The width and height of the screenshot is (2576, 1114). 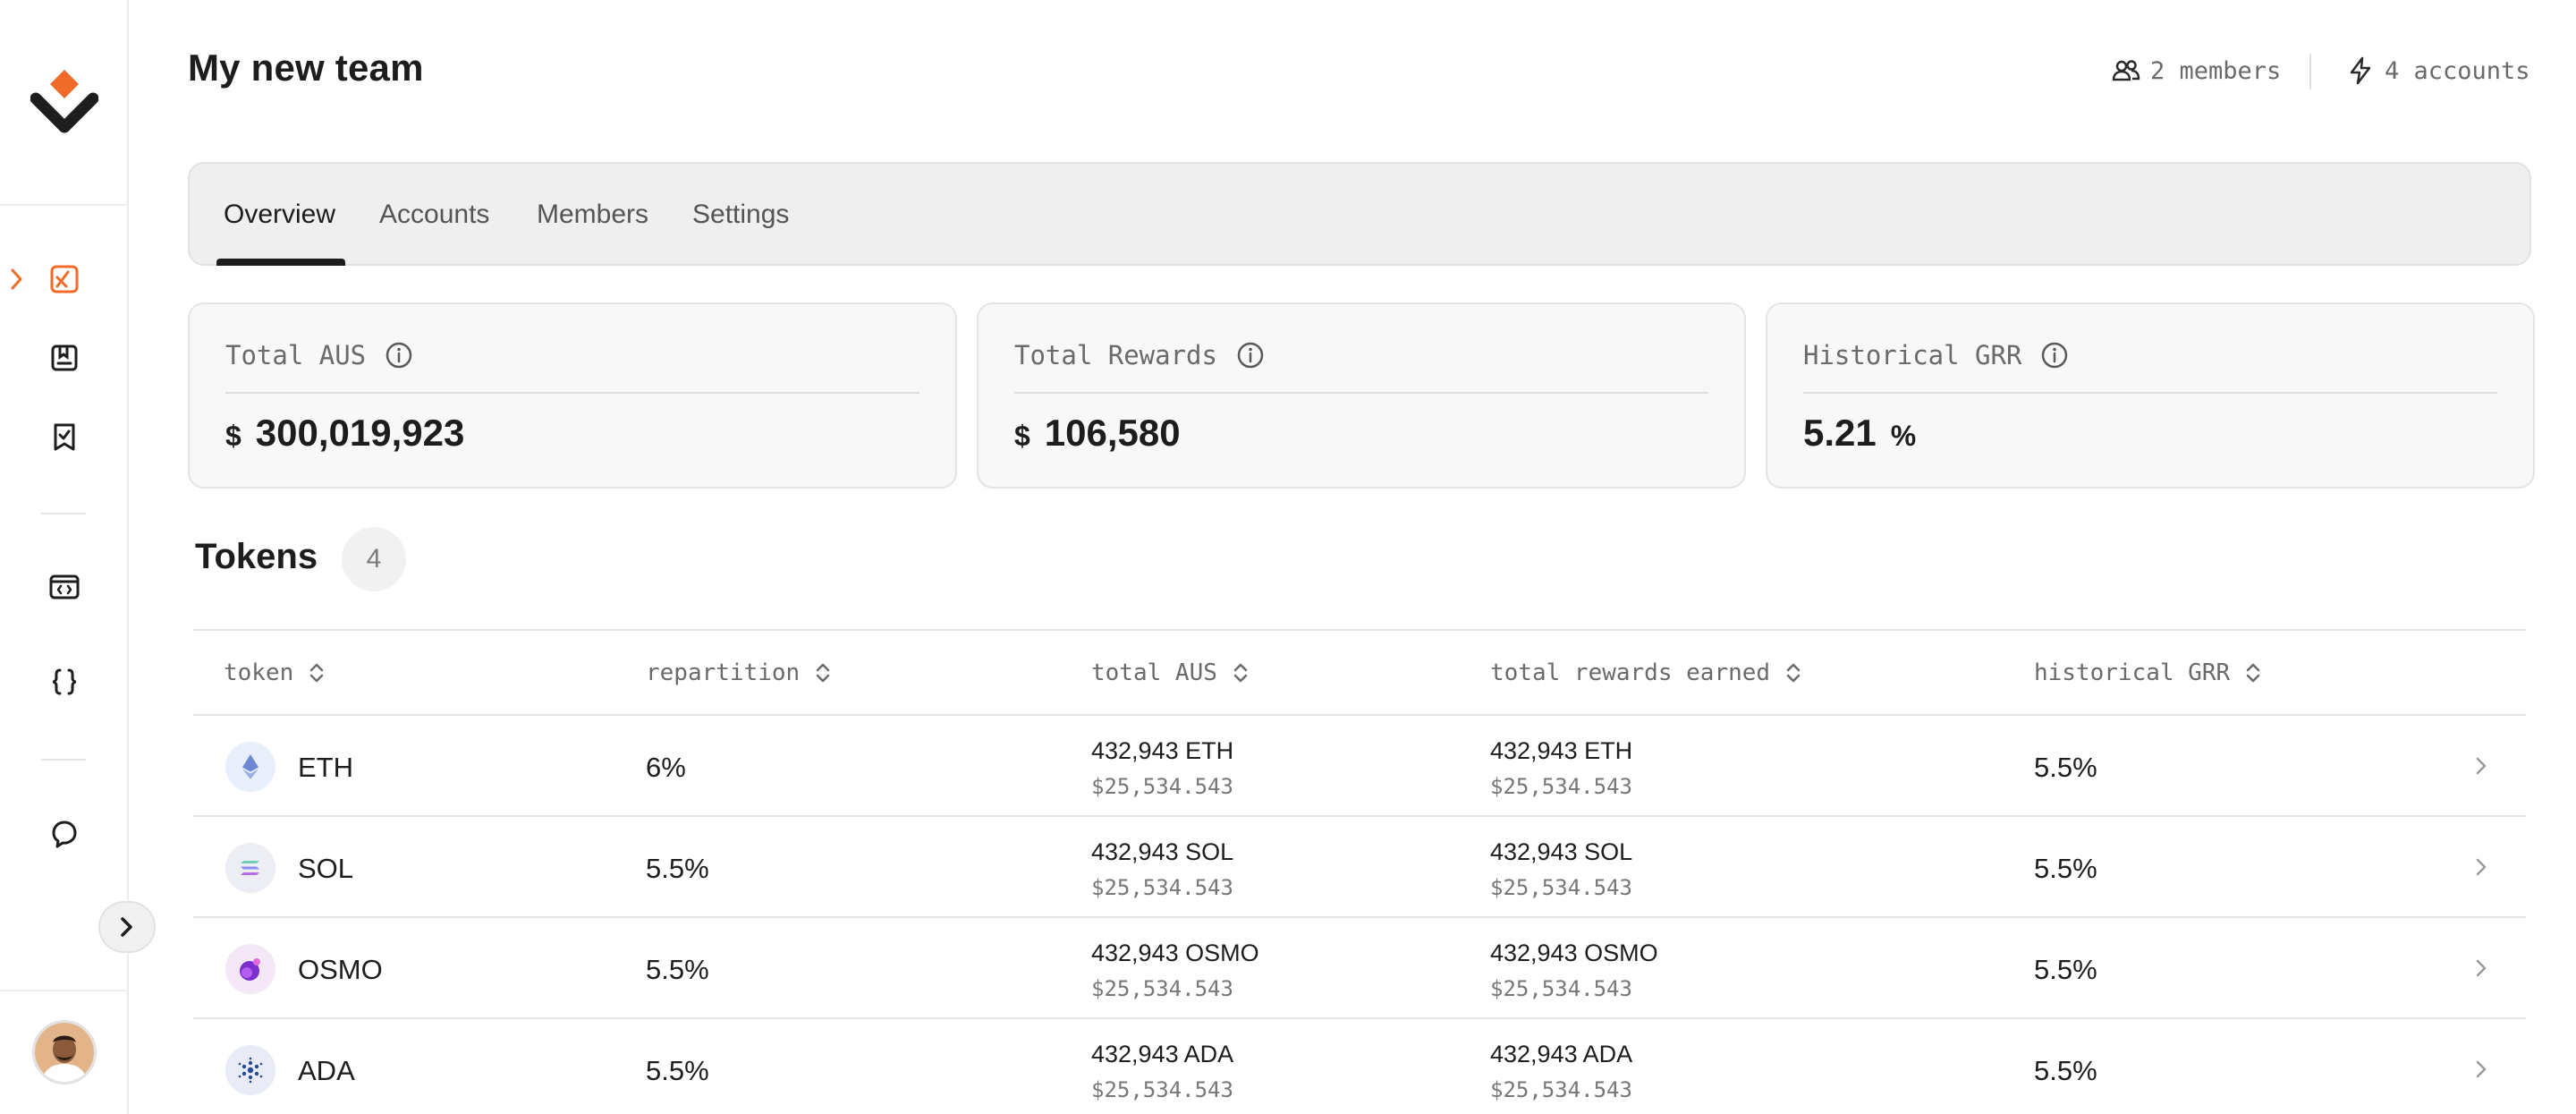 What do you see at coordinates (2126, 71) in the screenshot?
I see `members-icon` at bounding box center [2126, 71].